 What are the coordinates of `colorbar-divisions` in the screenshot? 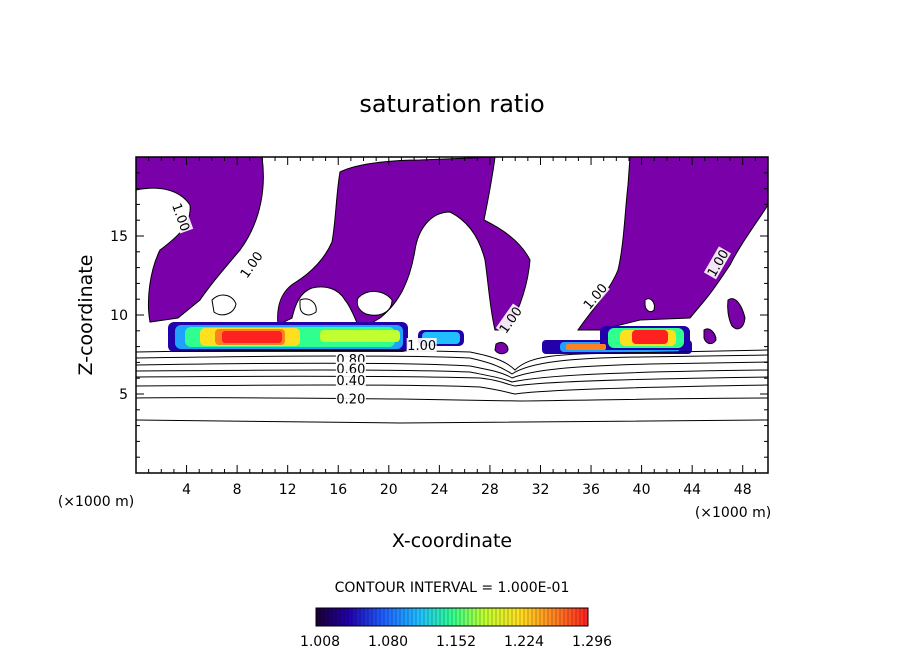 It's located at (452, 617).